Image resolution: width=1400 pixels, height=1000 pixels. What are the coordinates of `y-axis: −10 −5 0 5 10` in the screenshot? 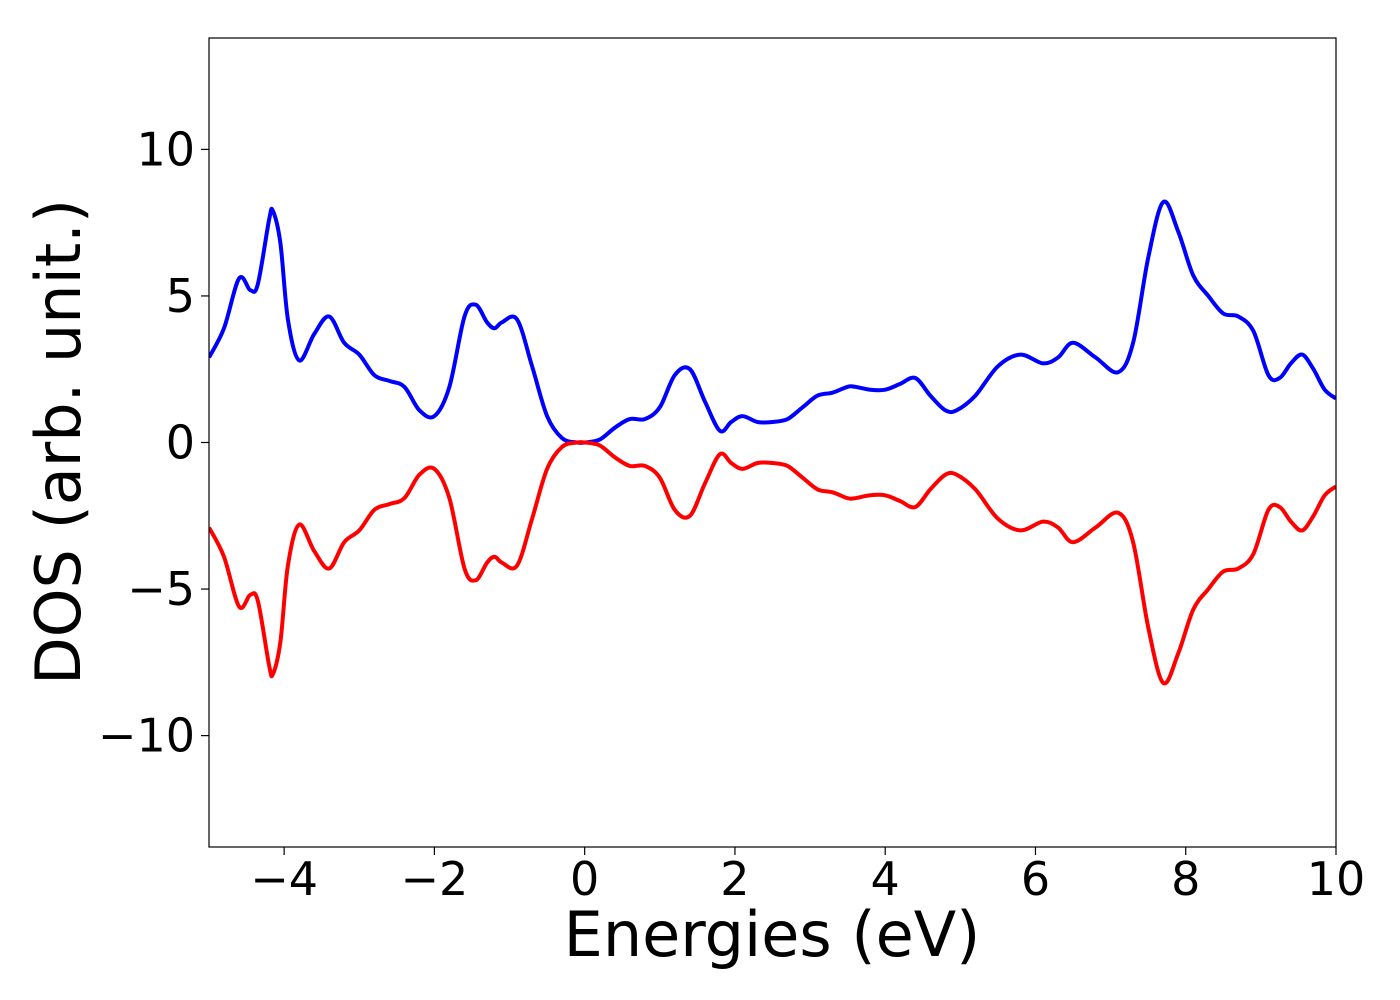 It's located at (153, 442).